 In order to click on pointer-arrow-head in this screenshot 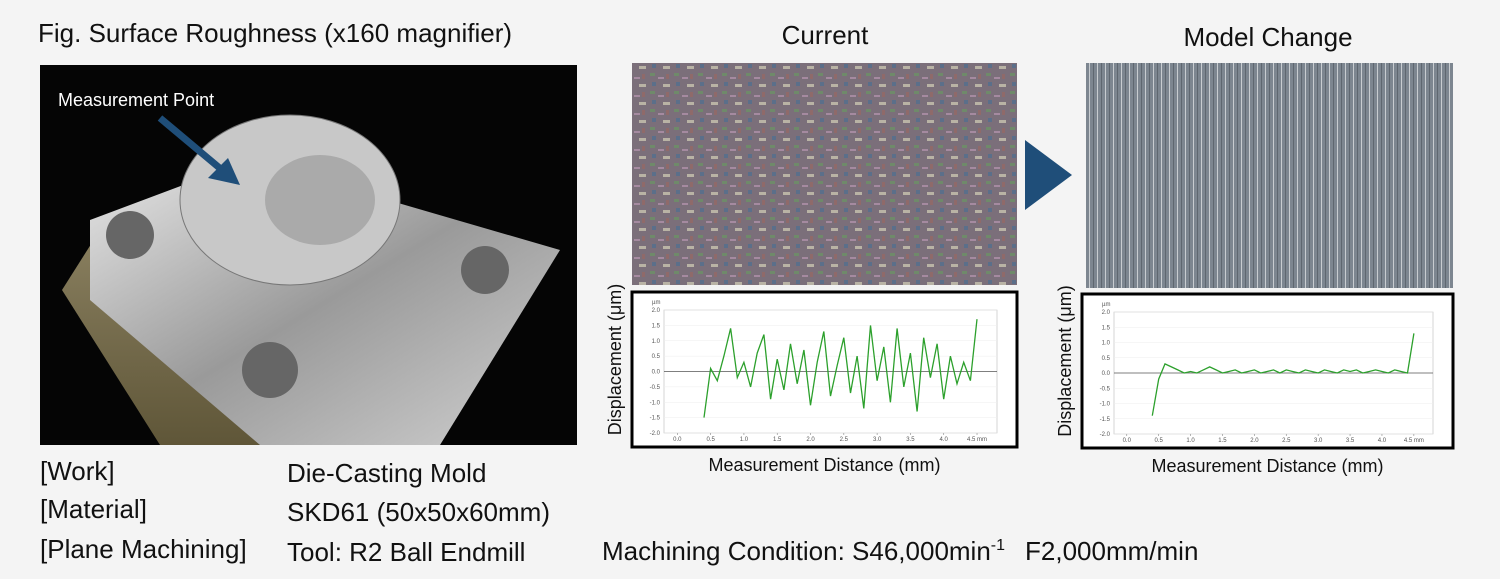, I will do `click(224, 171)`.